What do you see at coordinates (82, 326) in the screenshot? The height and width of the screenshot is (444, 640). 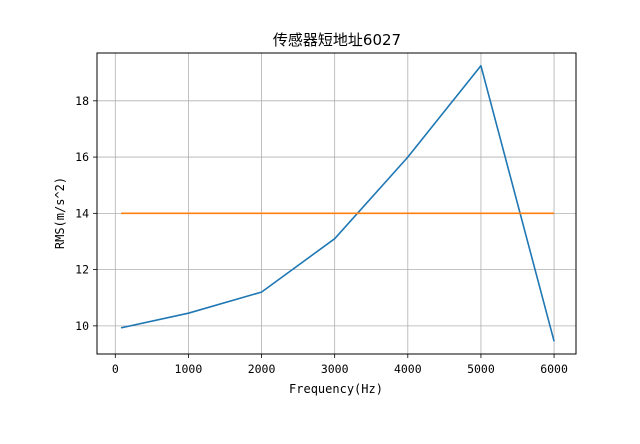 I see `y-tick-label: 10` at bounding box center [82, 326].